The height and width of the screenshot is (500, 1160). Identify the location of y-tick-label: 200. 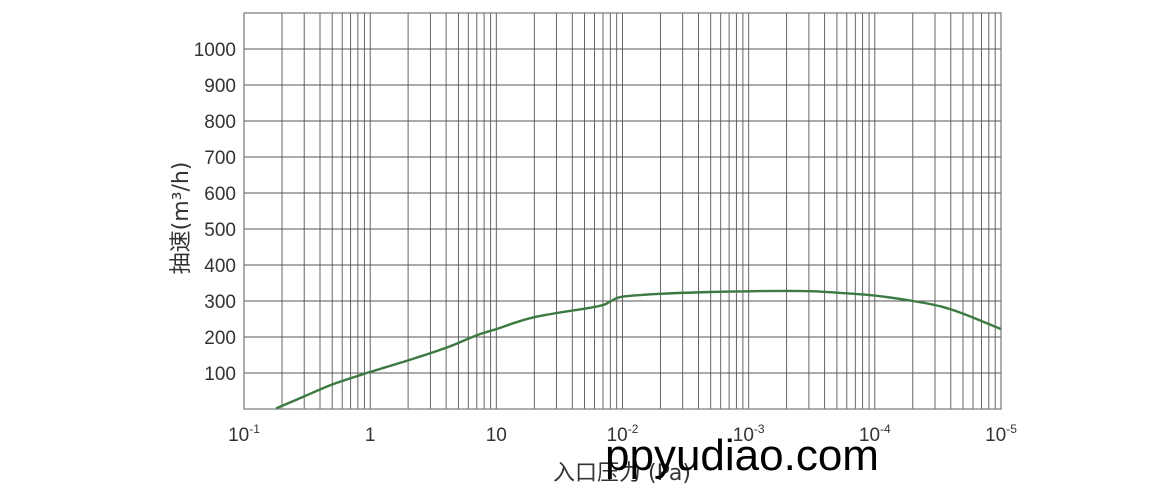
(220, 338).